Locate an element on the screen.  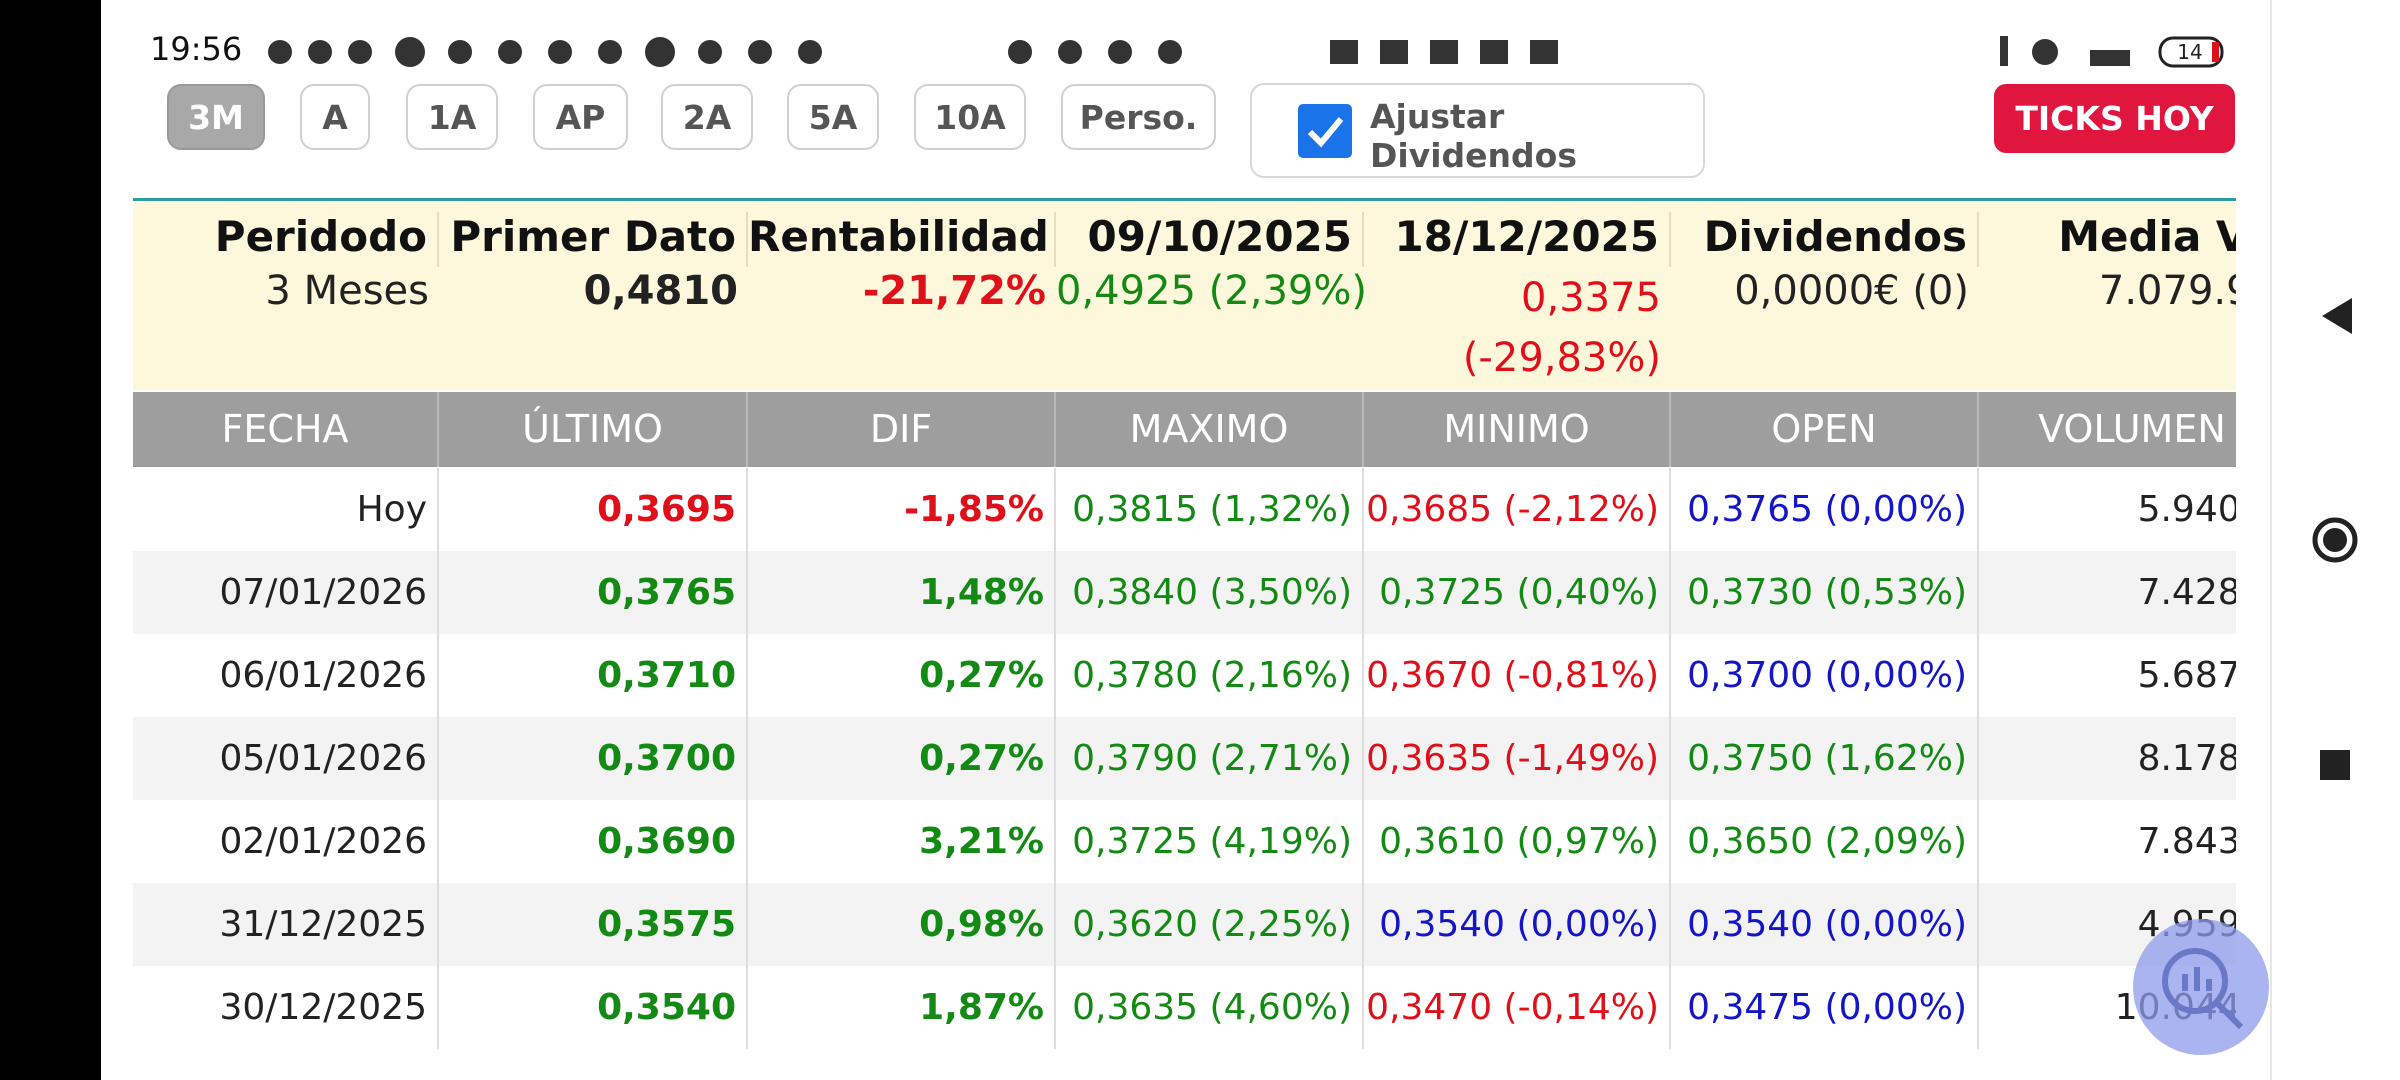
dividend-checkbox: Ajustar Dividendos is located at coordinates (1477, 130).